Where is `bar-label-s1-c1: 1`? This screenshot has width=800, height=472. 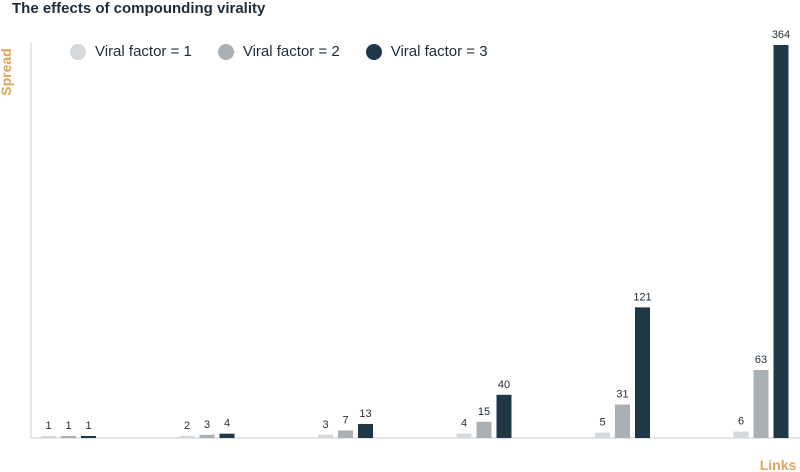
bar-label-s1-c1: 1 is located at coordinates (48, 426).